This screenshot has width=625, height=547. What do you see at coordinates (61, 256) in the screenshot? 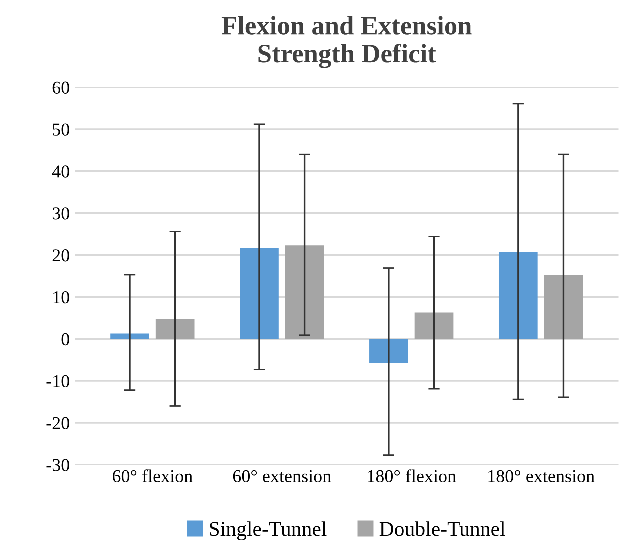
I see `y-tick-label: 20` at bounding box center [61, 256].